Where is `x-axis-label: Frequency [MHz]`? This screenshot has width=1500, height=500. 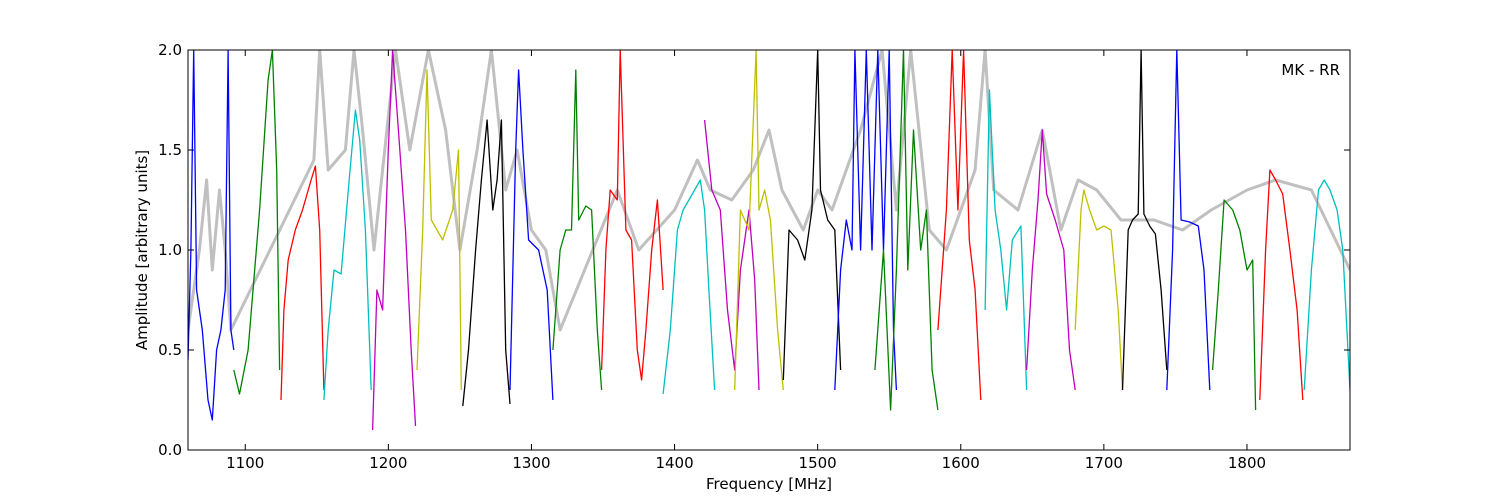
x-axis-label: Frequency [MHz] is located at coordinates (769, 484).